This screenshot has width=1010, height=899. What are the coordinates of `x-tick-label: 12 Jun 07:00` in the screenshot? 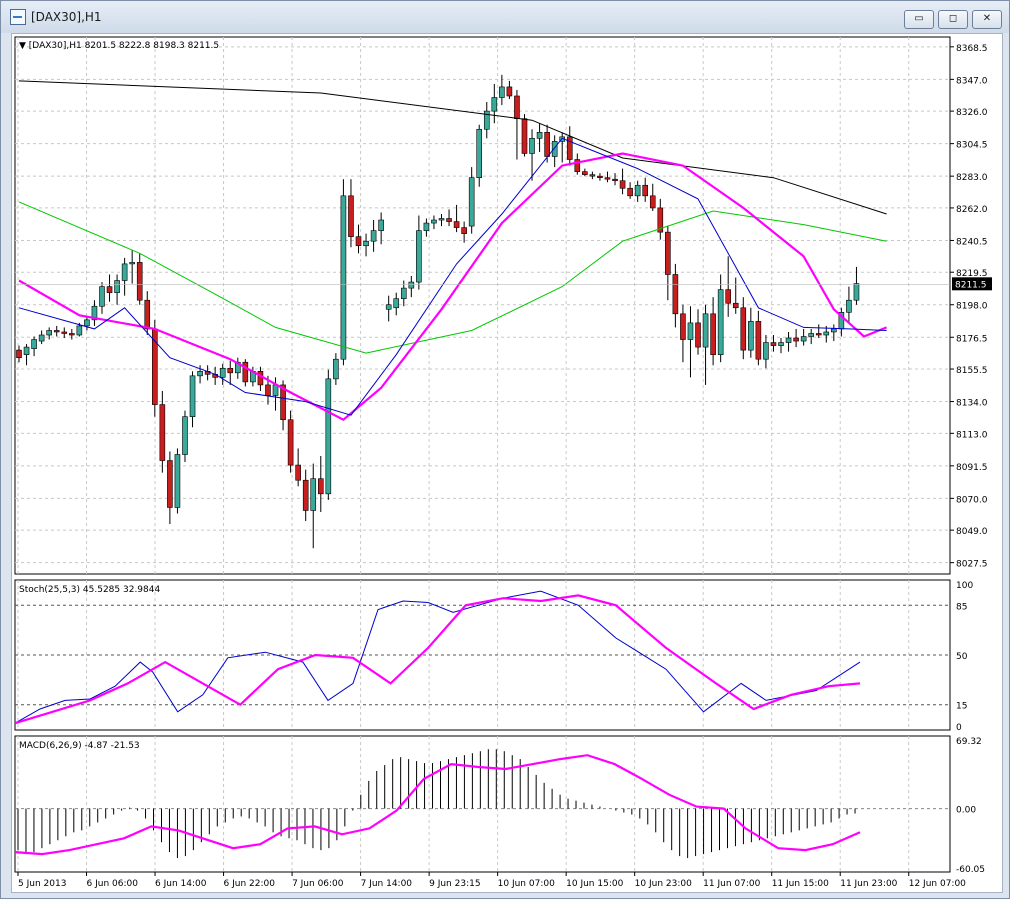 It's located at (937, 884).